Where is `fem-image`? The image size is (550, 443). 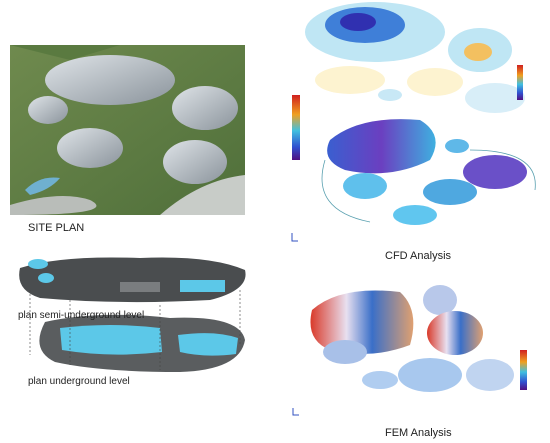 fem-image is located at coordinates (409, 350).